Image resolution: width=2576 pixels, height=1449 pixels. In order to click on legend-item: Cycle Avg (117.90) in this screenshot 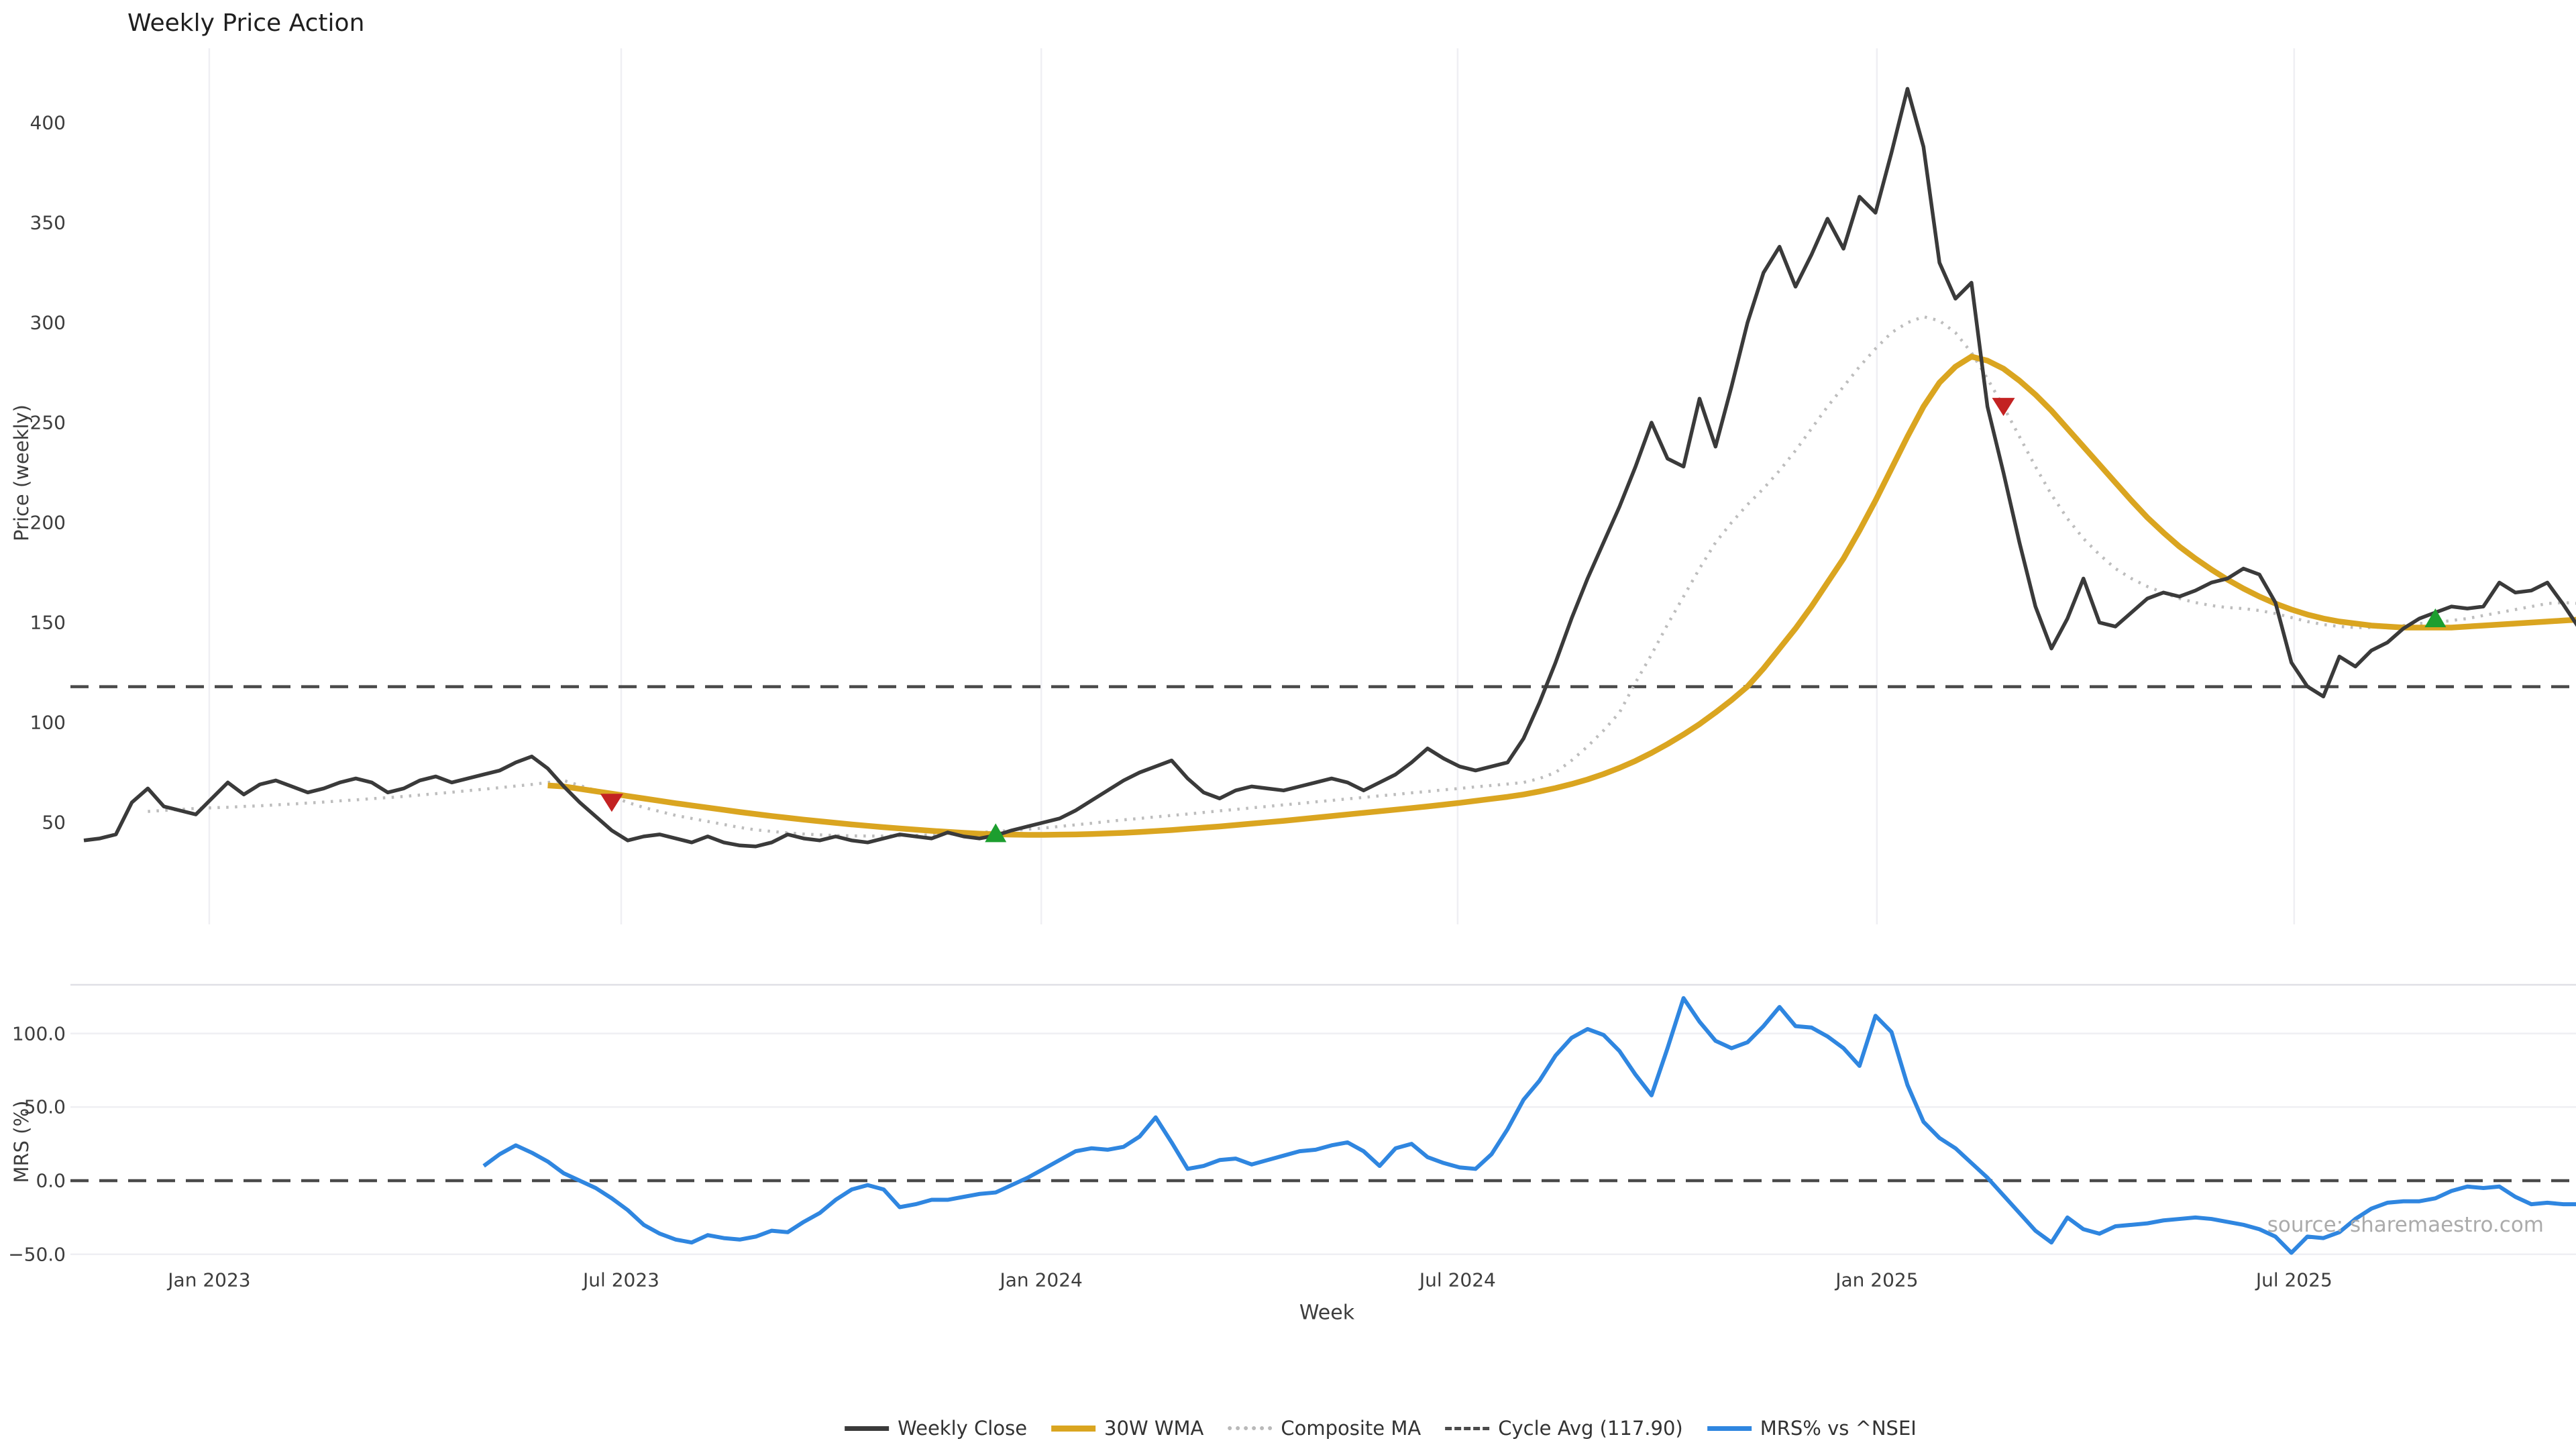, I will do `click(1564, 1428)`.